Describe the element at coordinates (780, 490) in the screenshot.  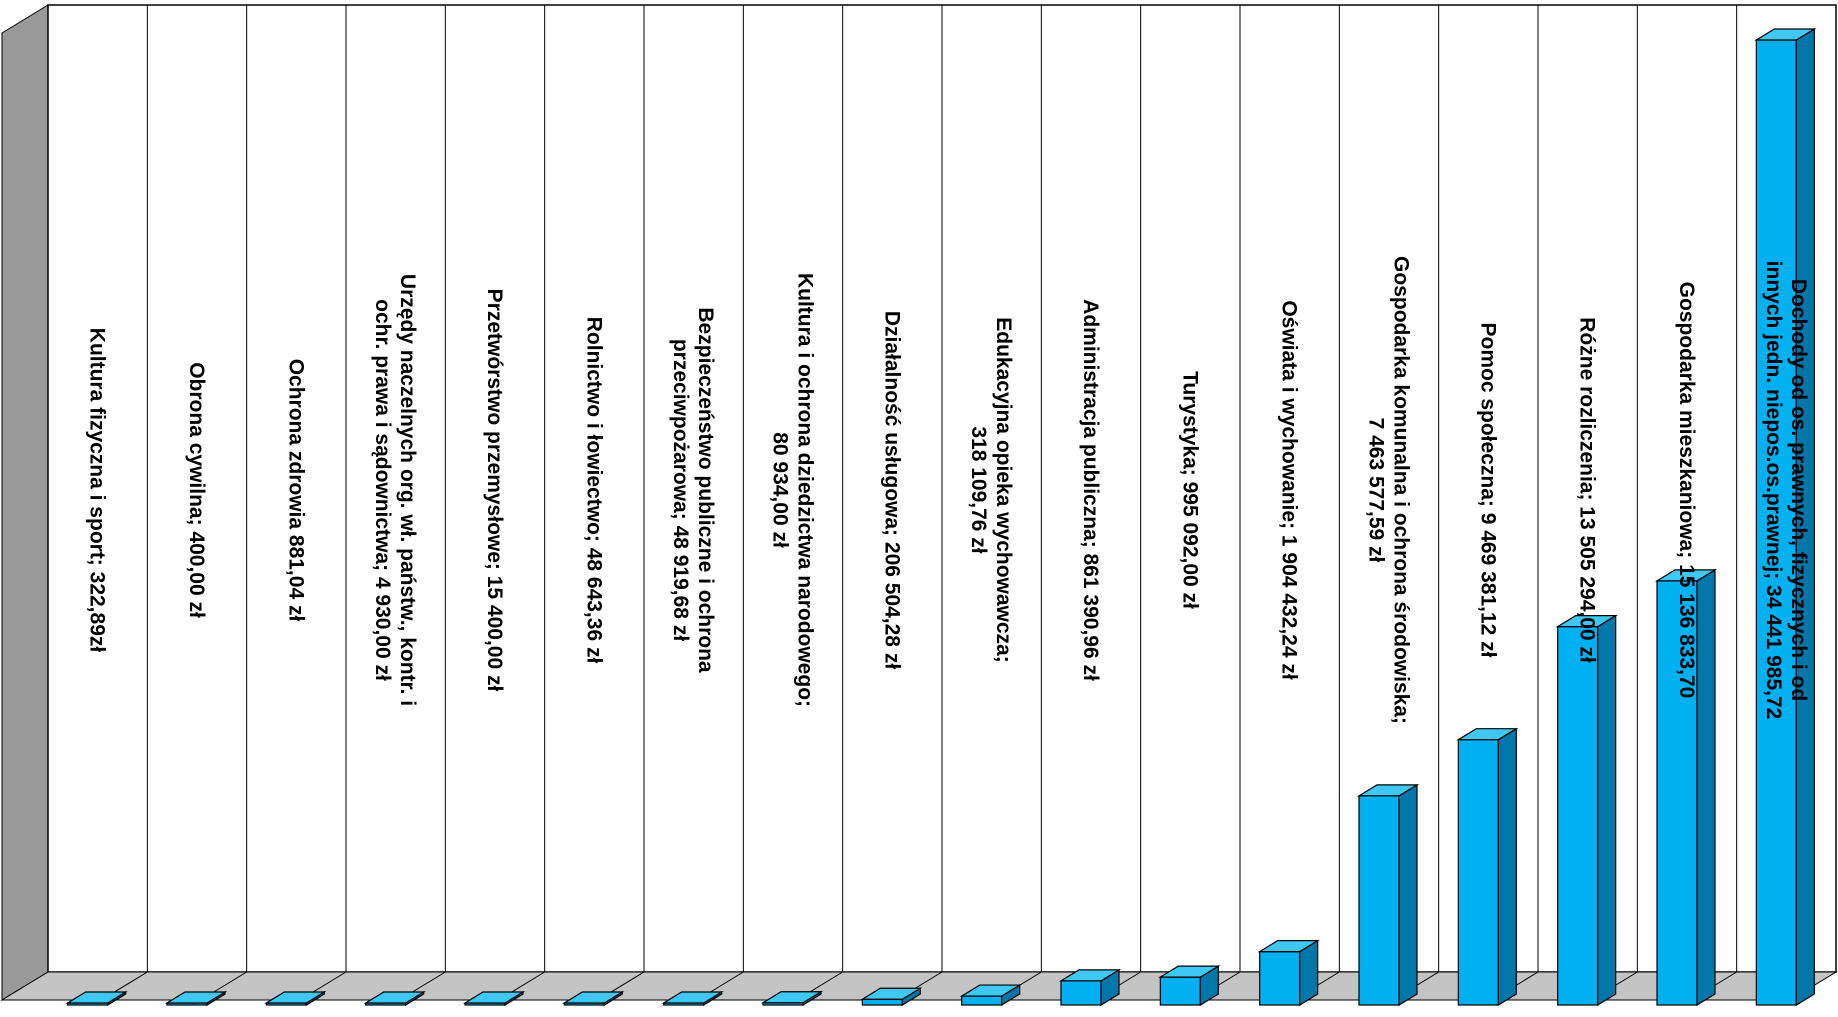
I see `data-label-line: 80 934,00 zł` at that location.